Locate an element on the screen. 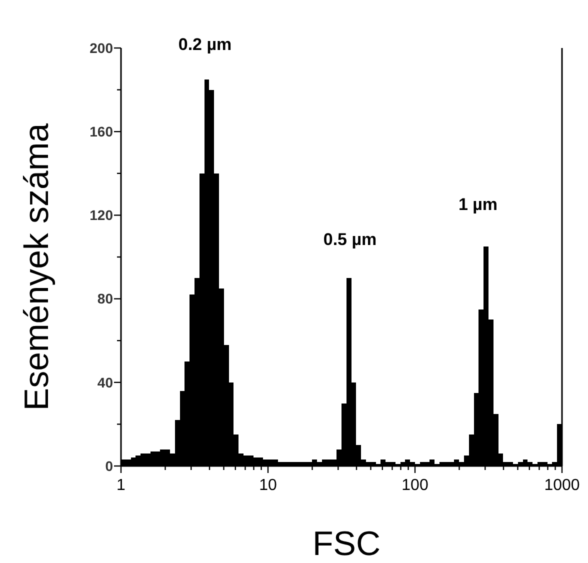 Image resolution: width=588 pixels, height=563 pixels. x-tick-label: 1000 is located at coordinates (562, 485).